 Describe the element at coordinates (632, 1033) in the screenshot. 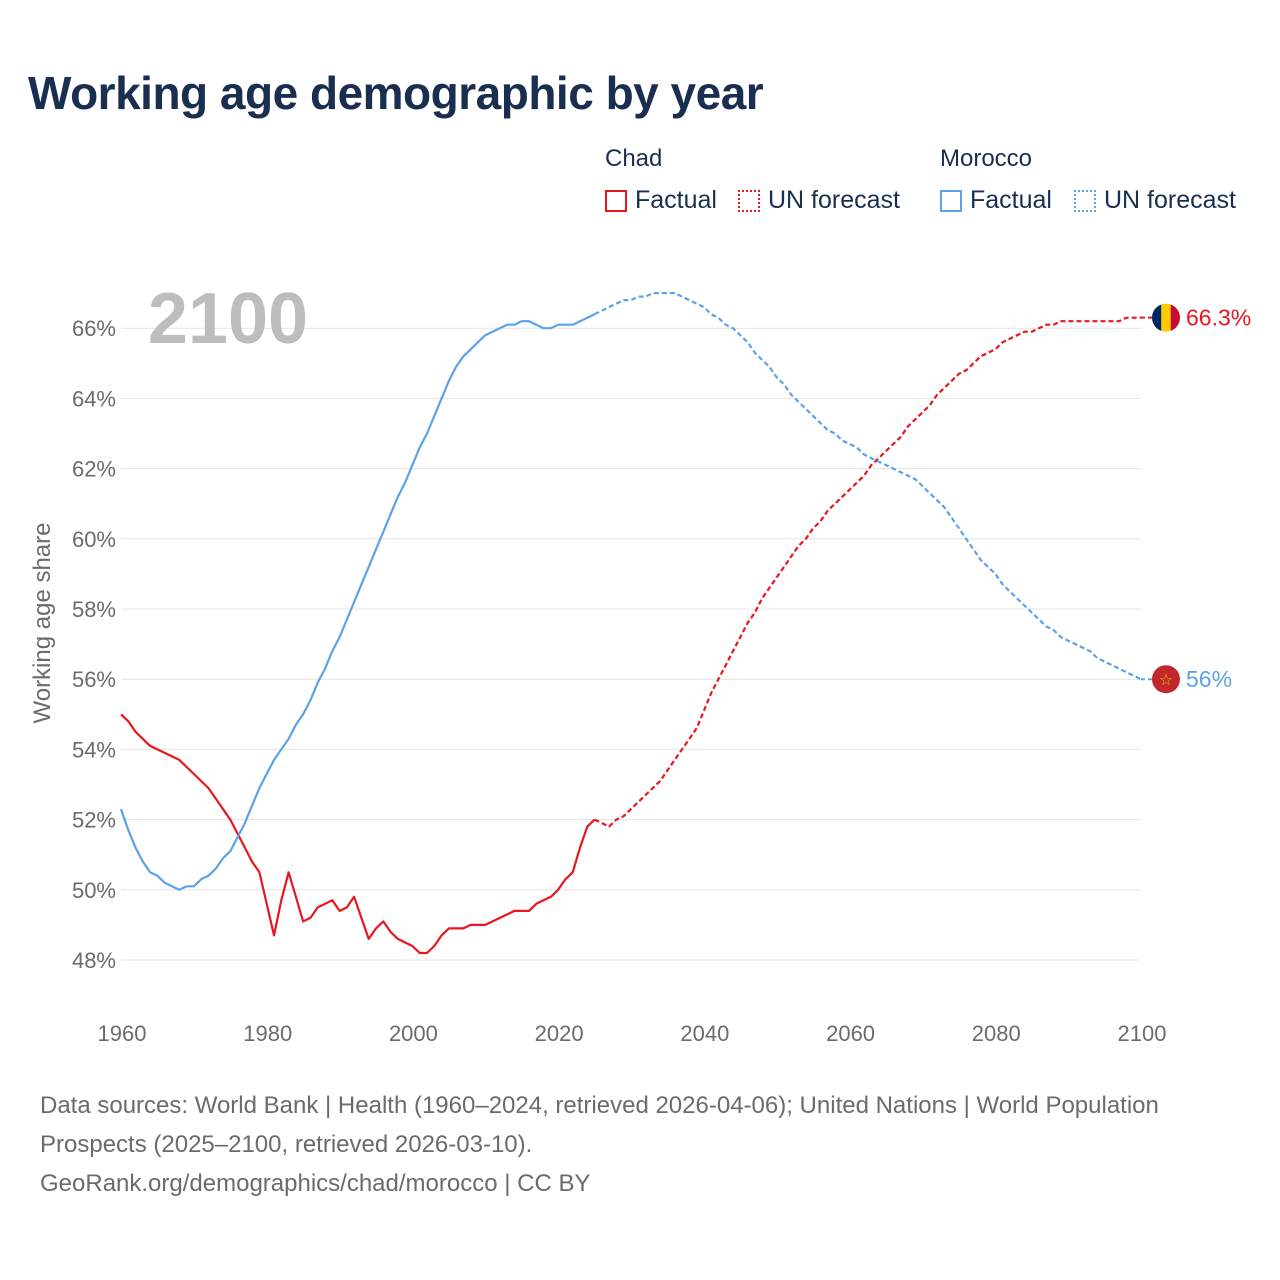

I see `x-axis-ticks: 1960 1980 2000 2020 2040 2060 2080 2100` at that location.